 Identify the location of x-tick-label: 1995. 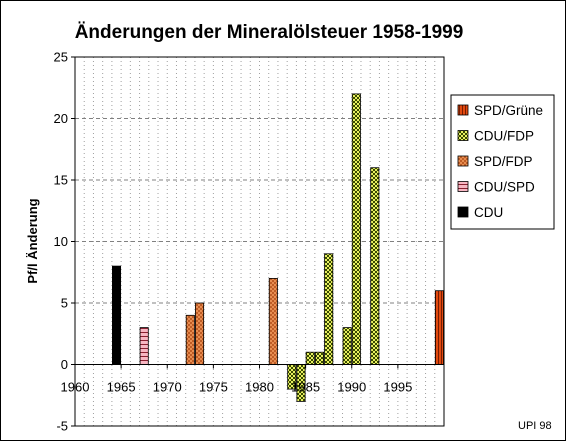
(397, 387).